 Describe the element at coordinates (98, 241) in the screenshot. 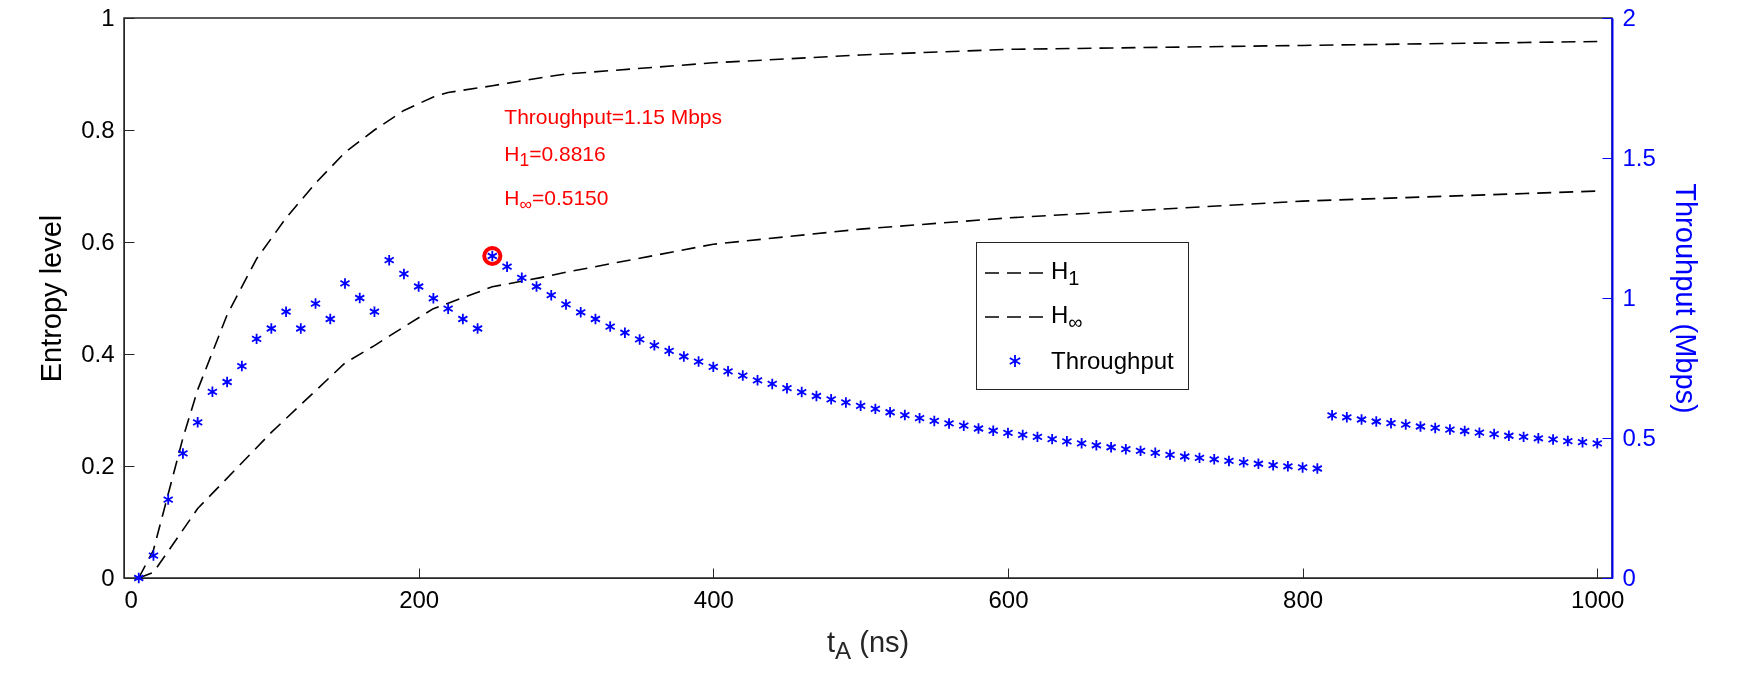

I see `y-tick-label: 0.6` at that location.